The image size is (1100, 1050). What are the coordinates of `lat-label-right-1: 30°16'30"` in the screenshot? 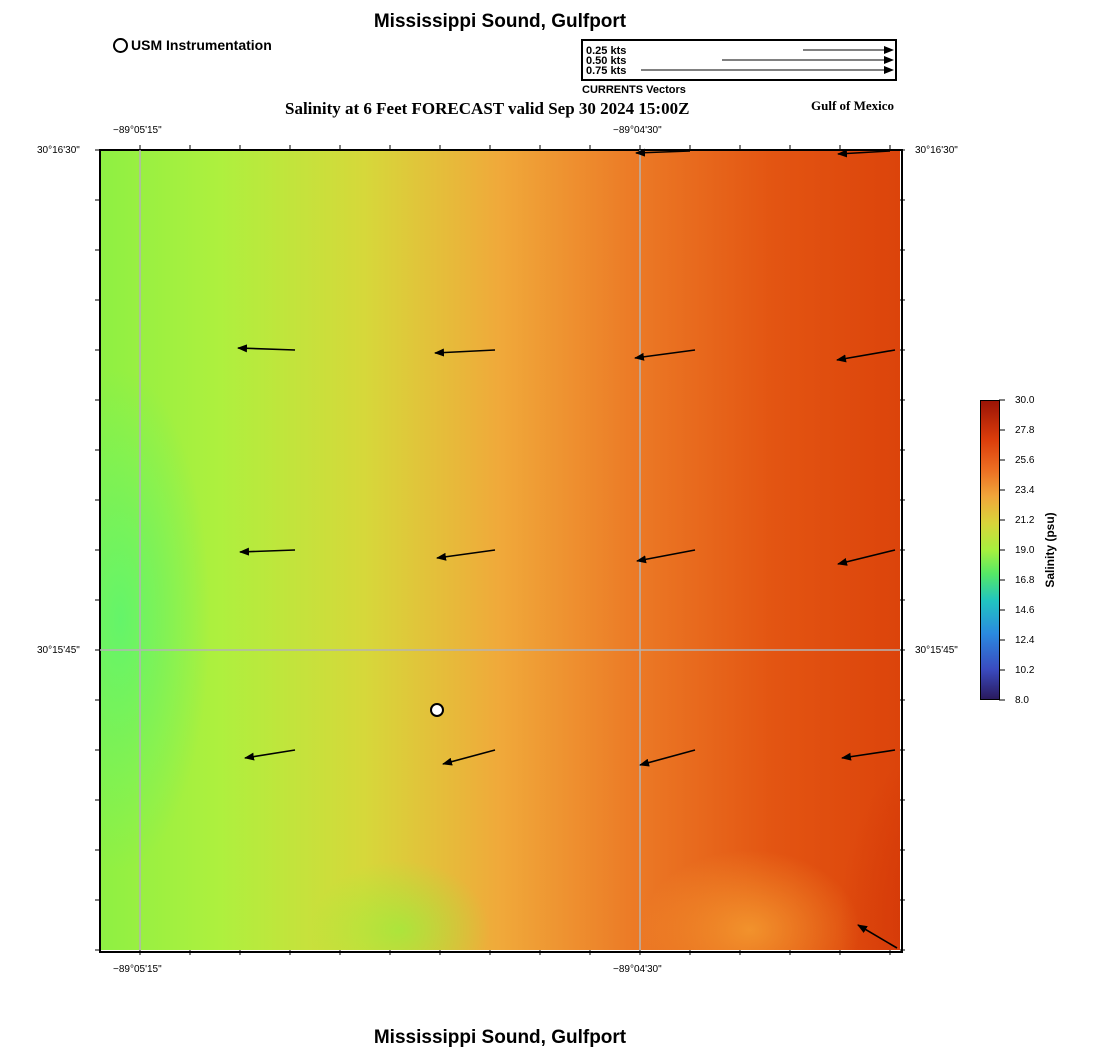 It's located at (936, 150).